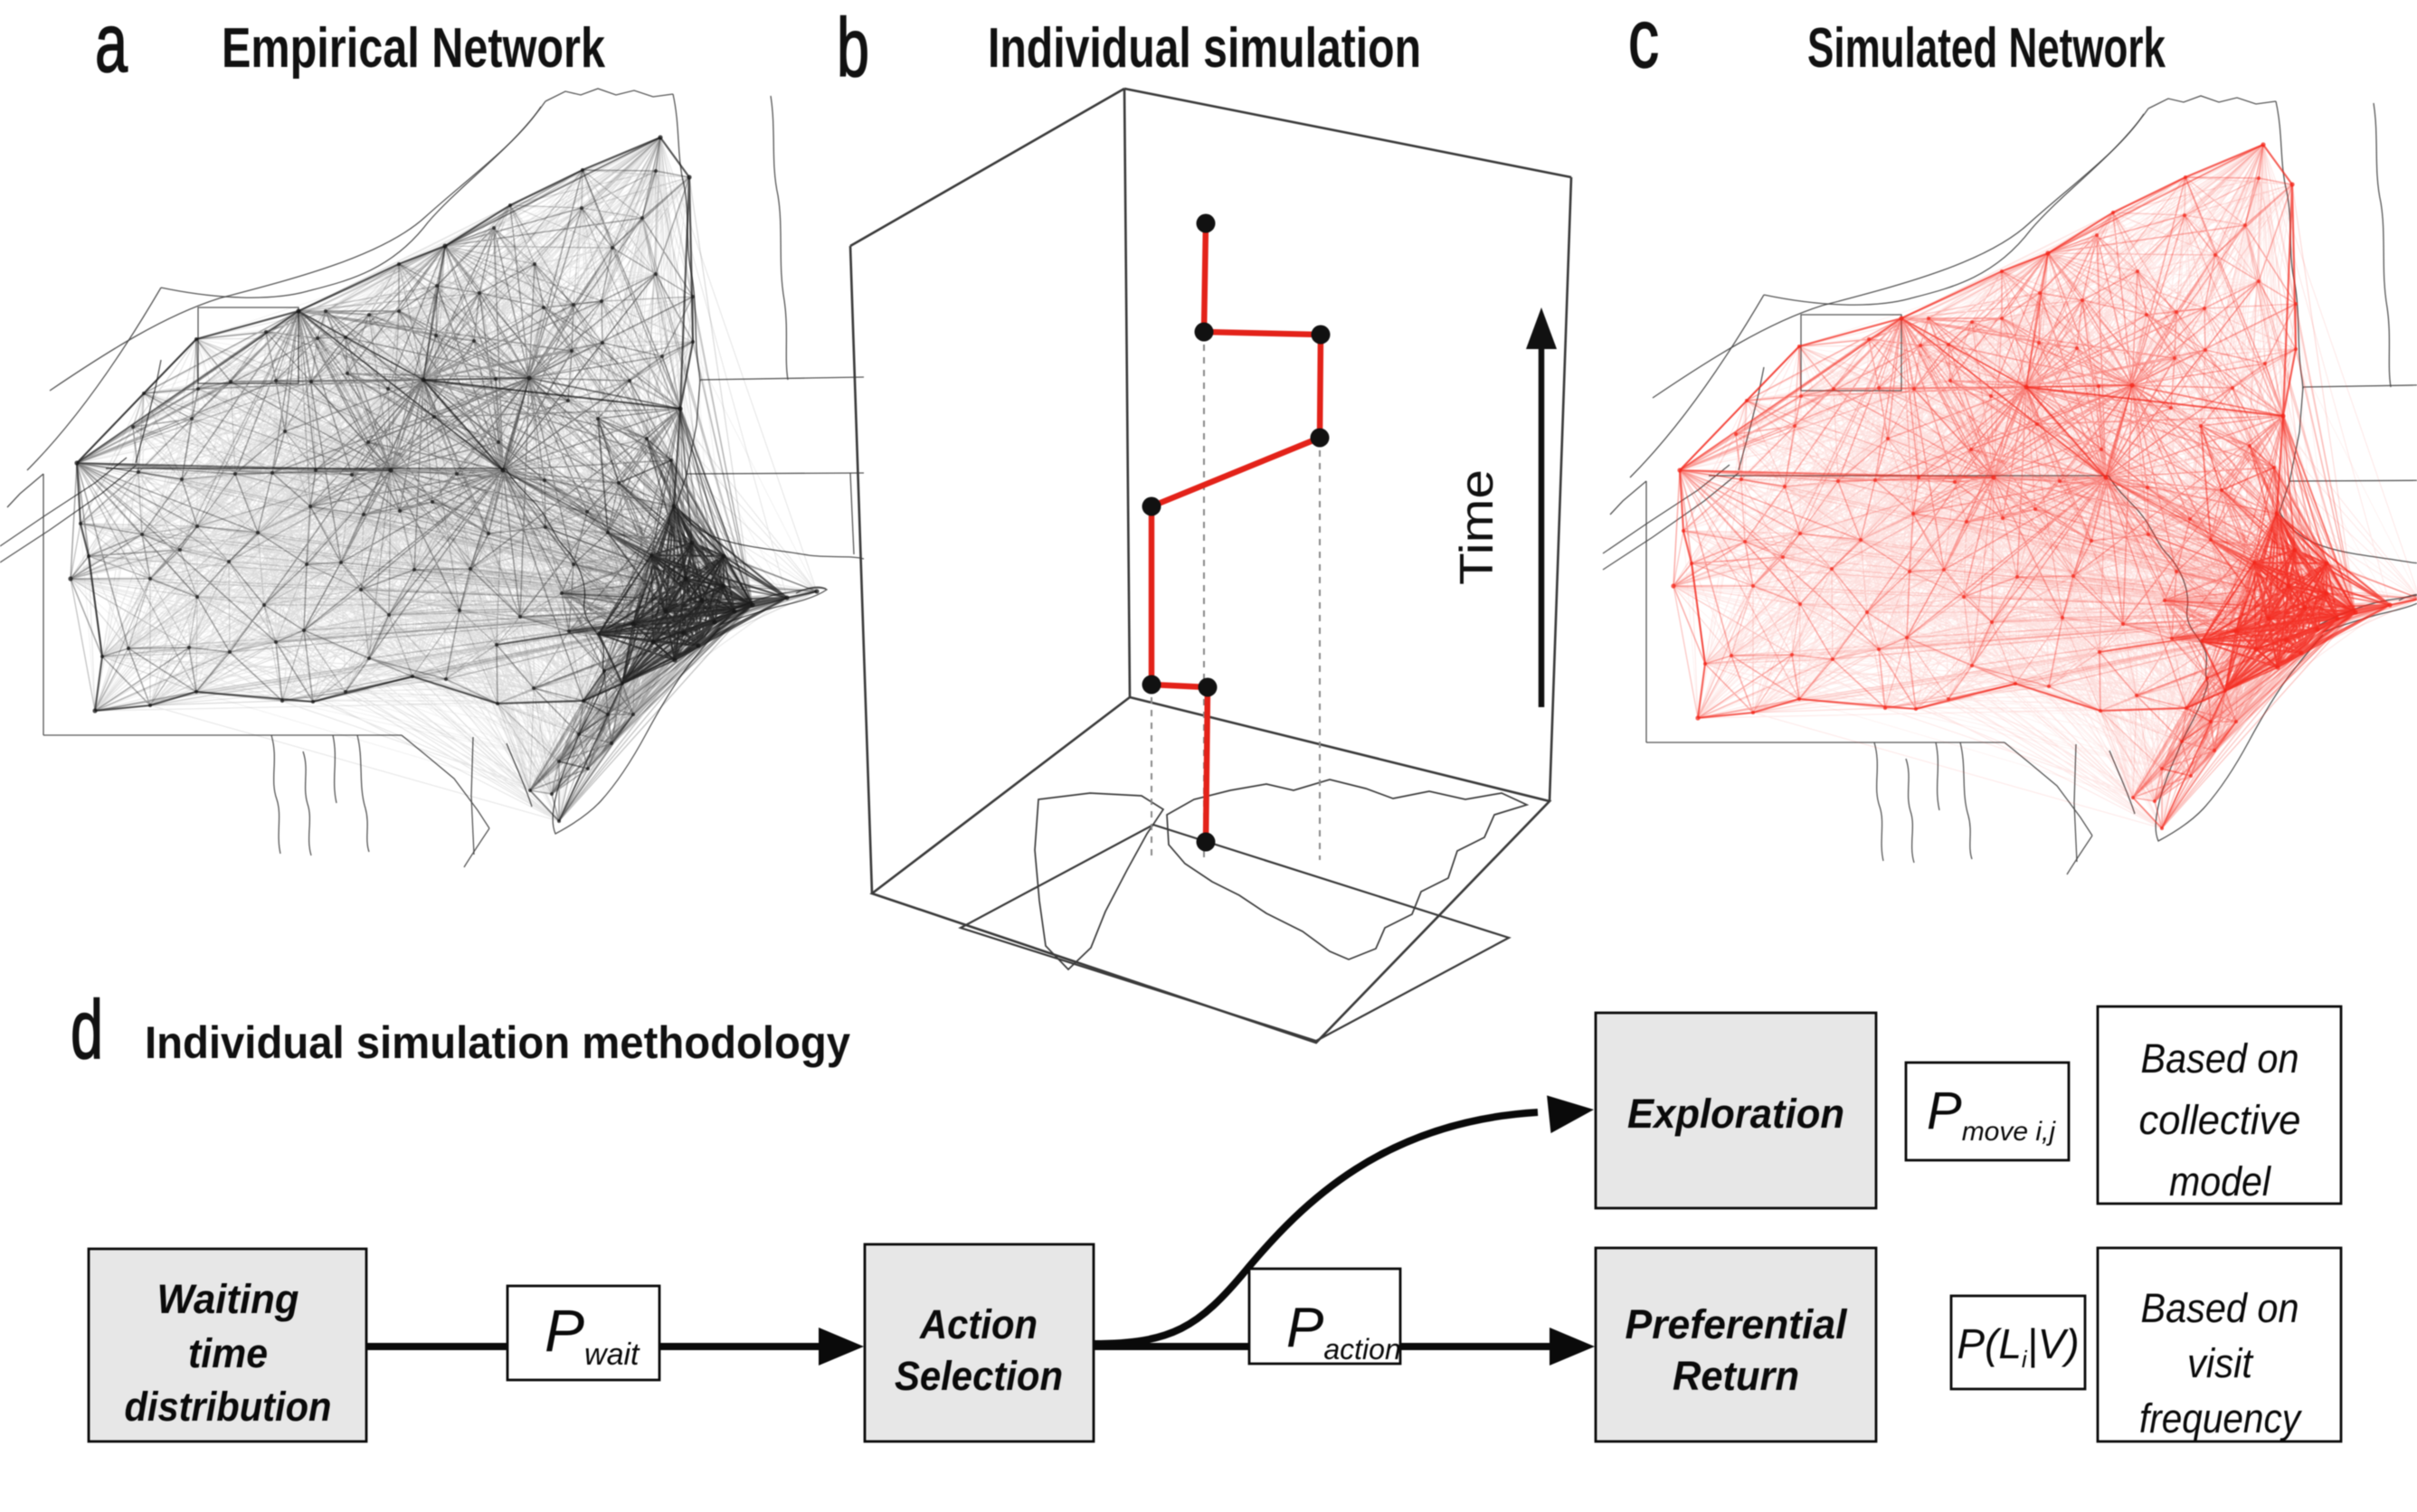 The height and width of the screenshot is (1512, 2417). I want to click on svg-text: a, so click(111, 45).